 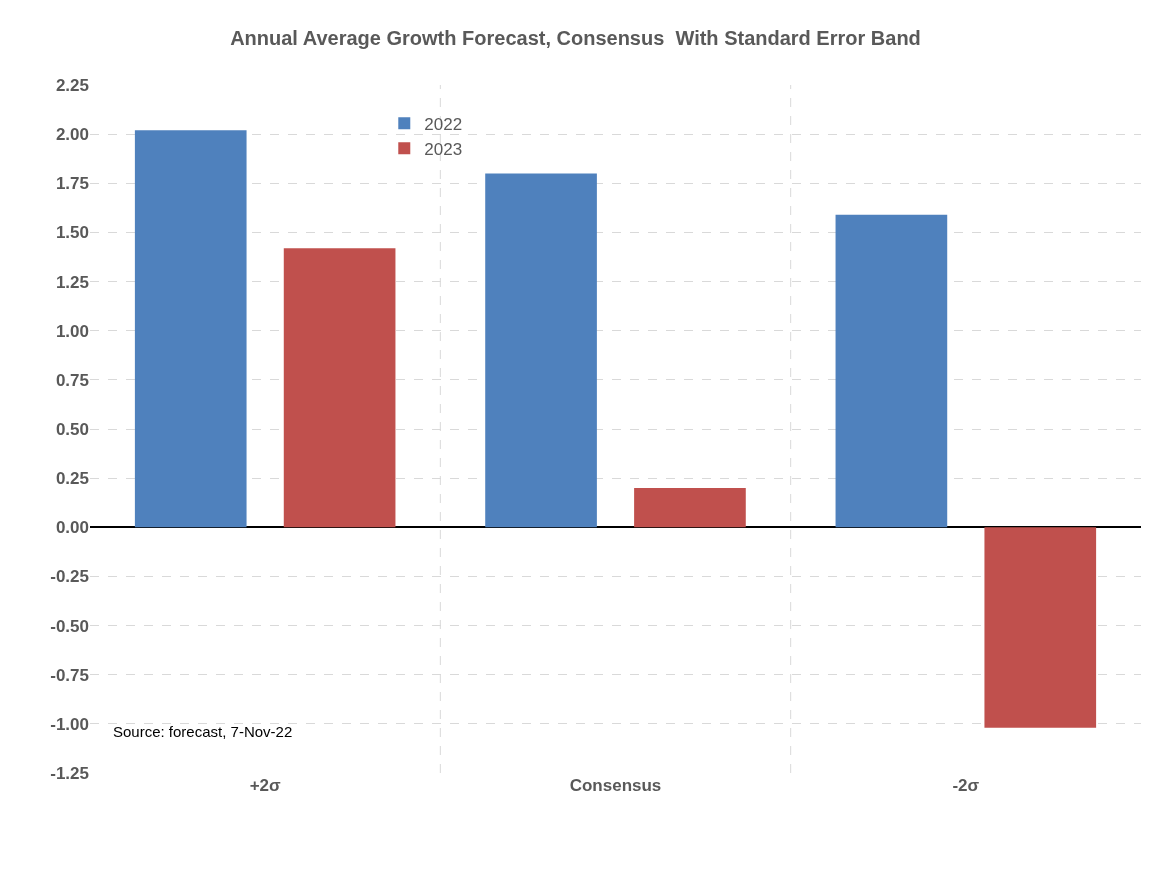 What do you see at coordinates (69, 724) in the screenshot?
I see `y-tick-label: -1.00` at bounding box center [69, 724].